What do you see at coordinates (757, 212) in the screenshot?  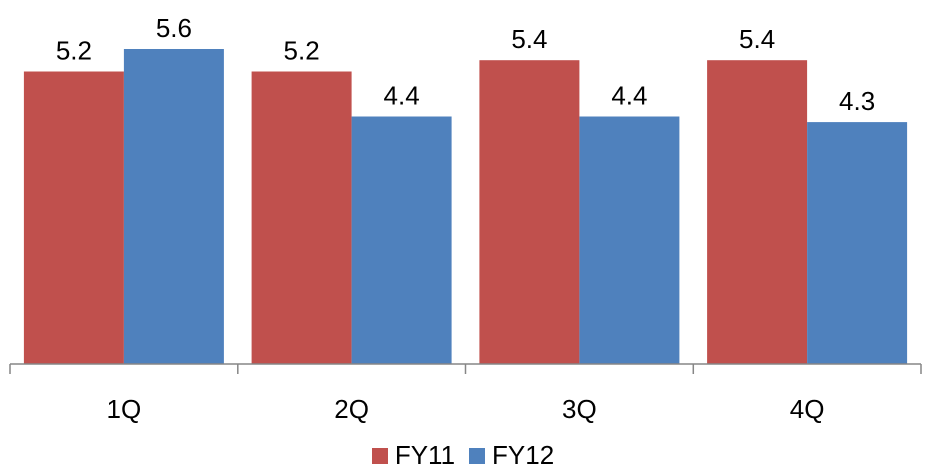 I see `bar-fy11-4q` at bounding box center [757, 212].